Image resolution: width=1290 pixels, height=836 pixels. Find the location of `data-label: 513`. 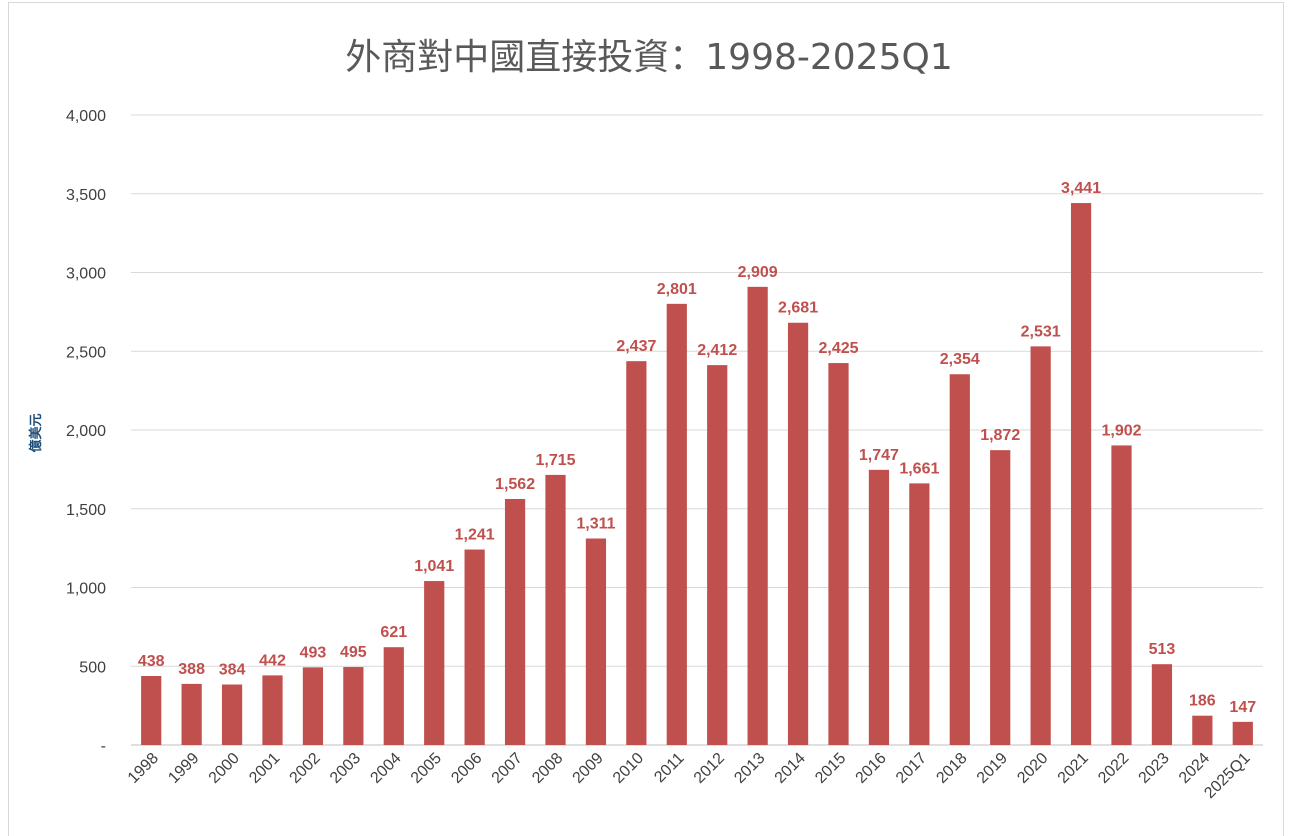

data-label: 513 is located at coordinates (1162, 649).